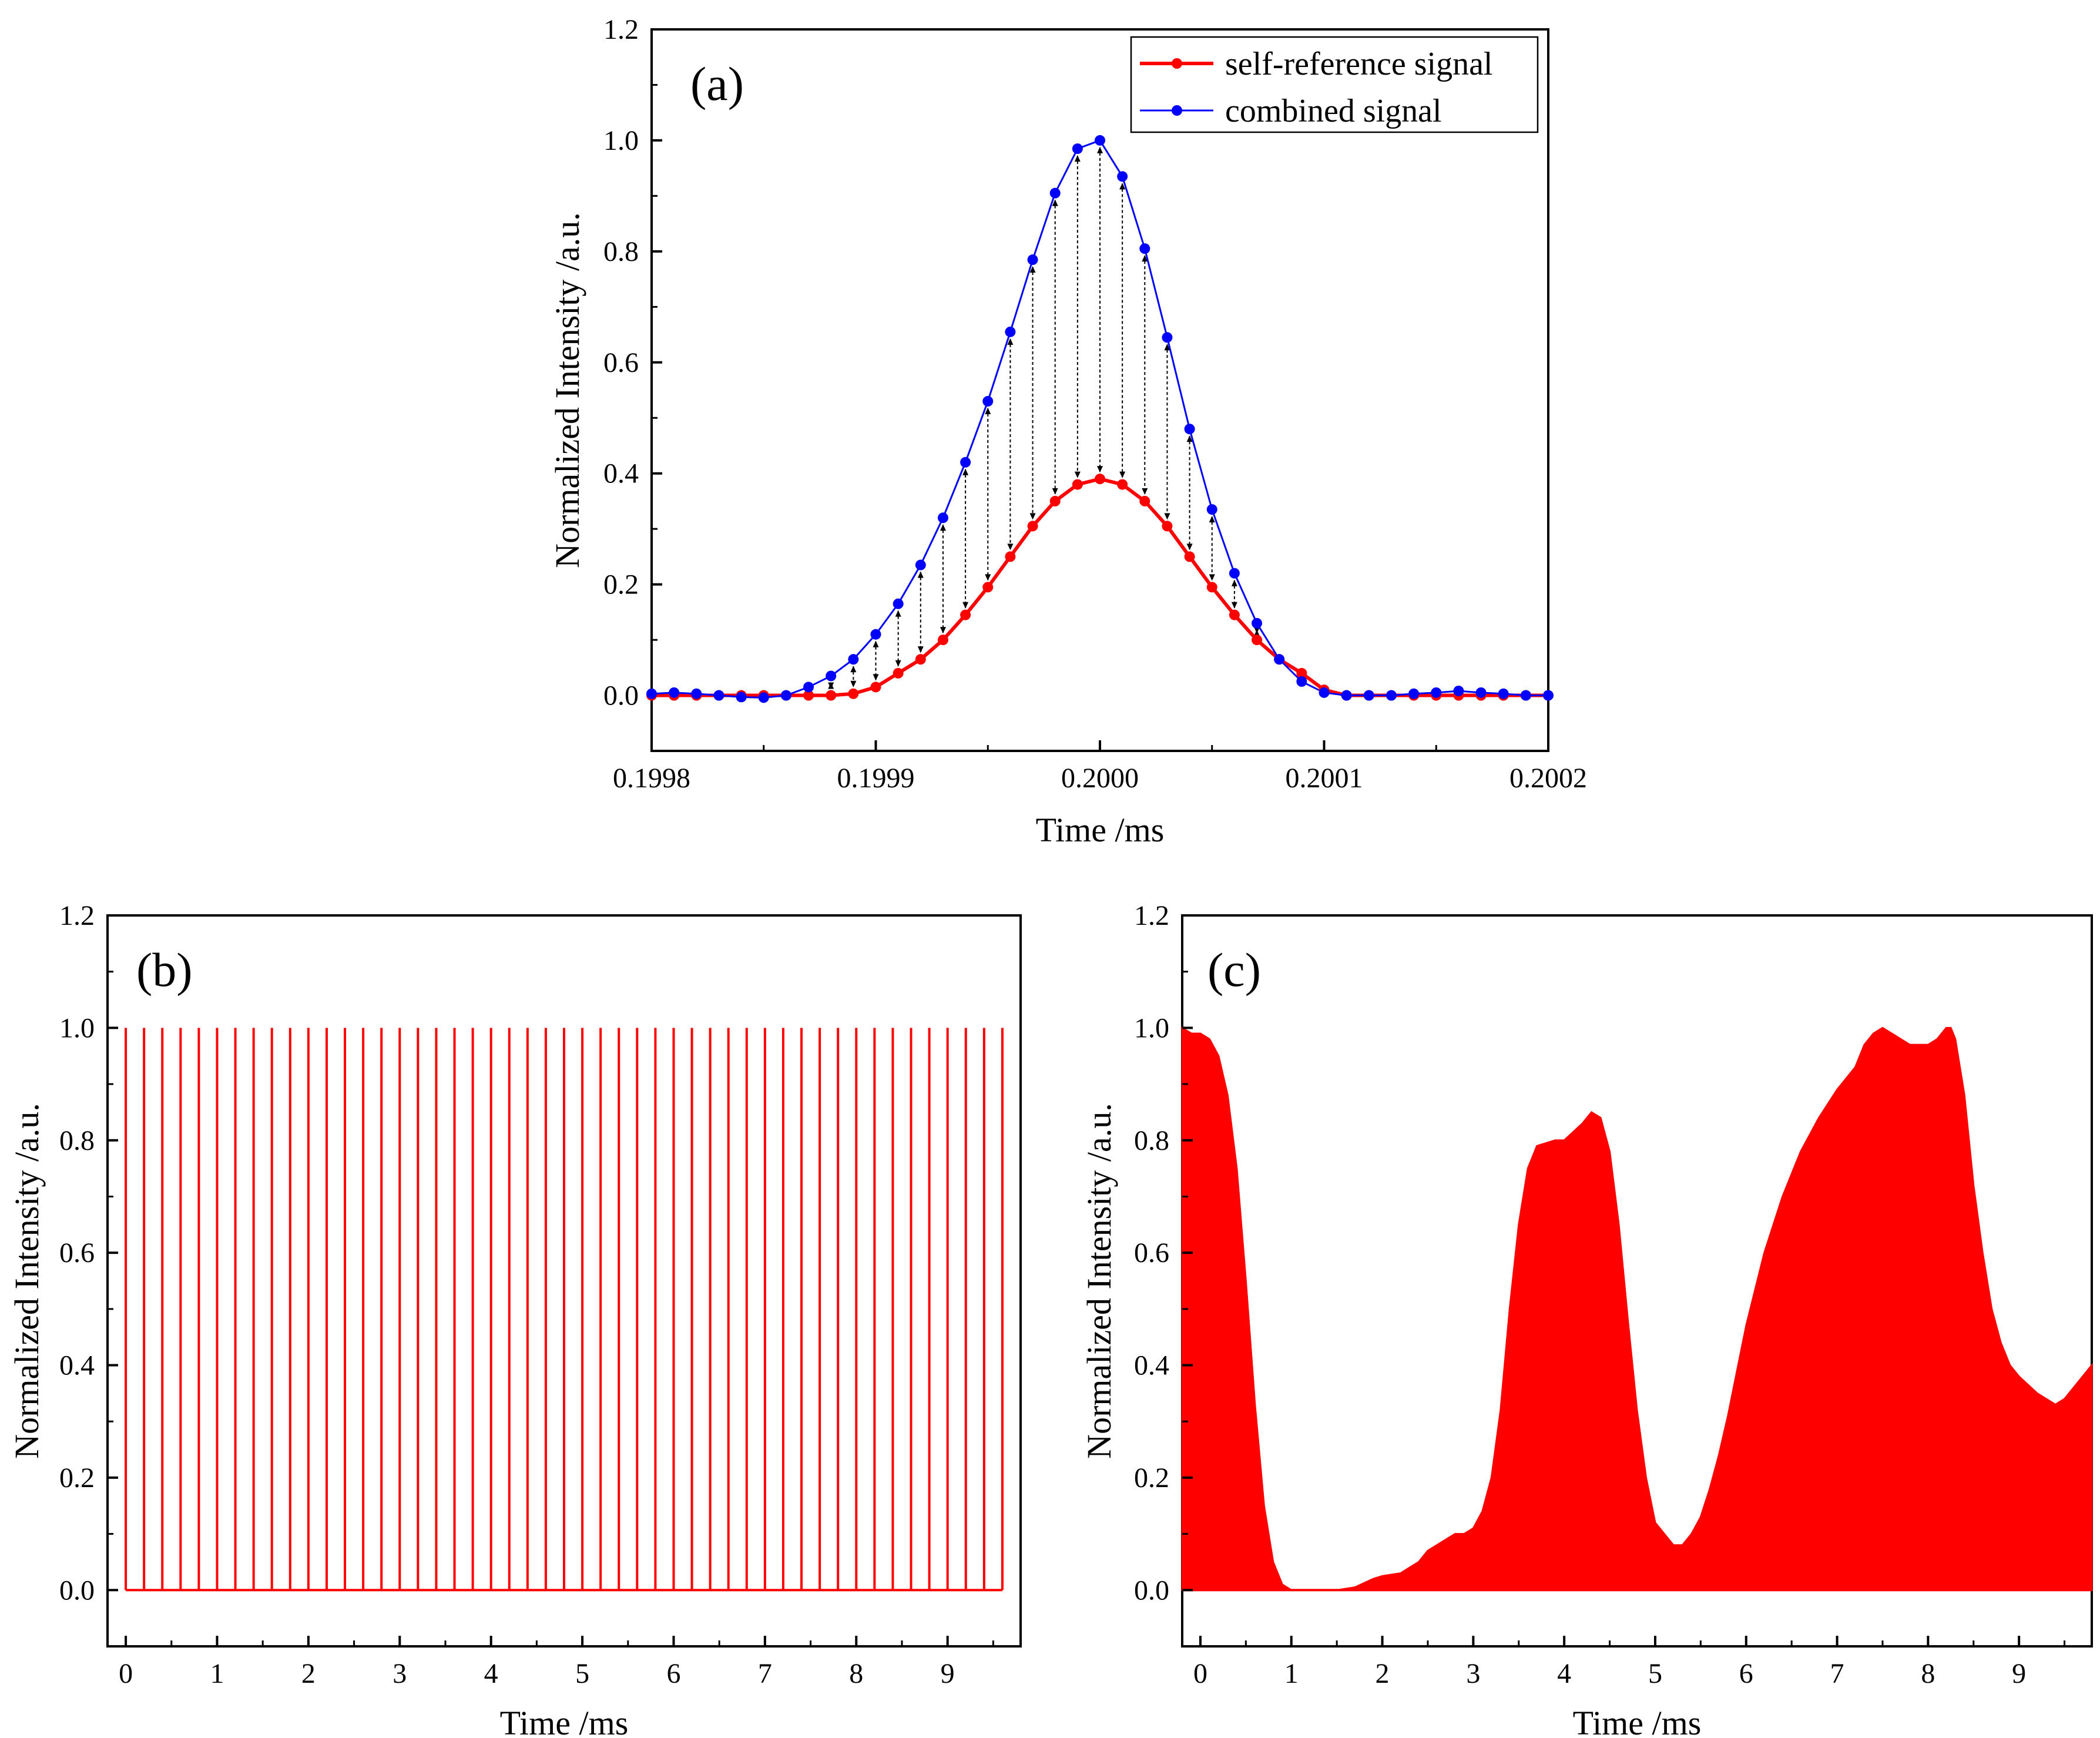 The height and width of the screenshot is (1738, 2100). Describe the element at coordinates (1177, 111) in the screenshot. I see `legend-marker-combined` at that location.